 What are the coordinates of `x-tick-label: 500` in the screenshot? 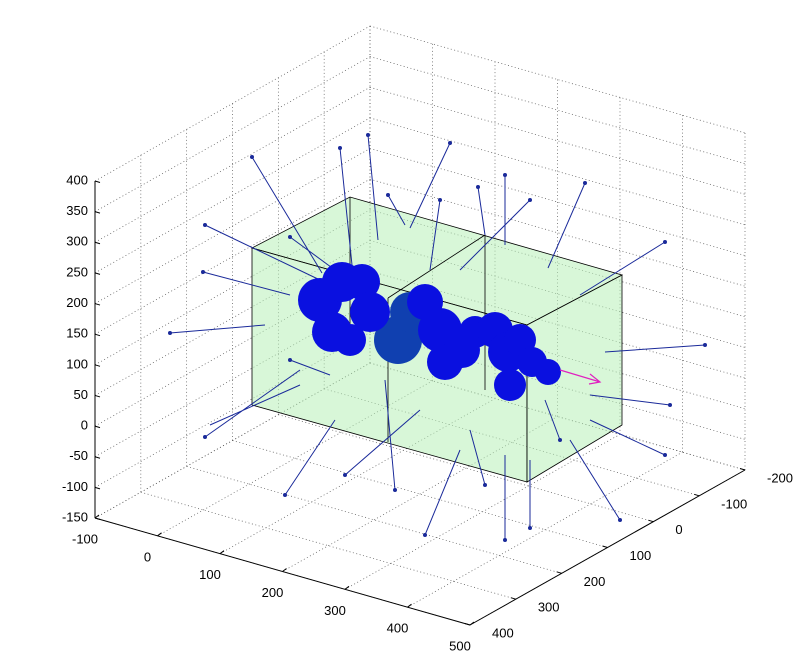 It's located at (460, 645).